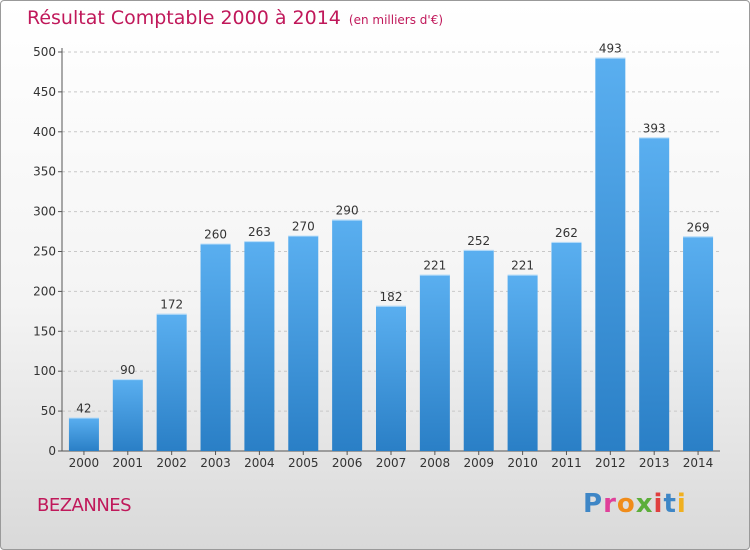  Describe the element at coordinates (44, 371) in the screenshot. I see `y-tick-label: 100` at that location.